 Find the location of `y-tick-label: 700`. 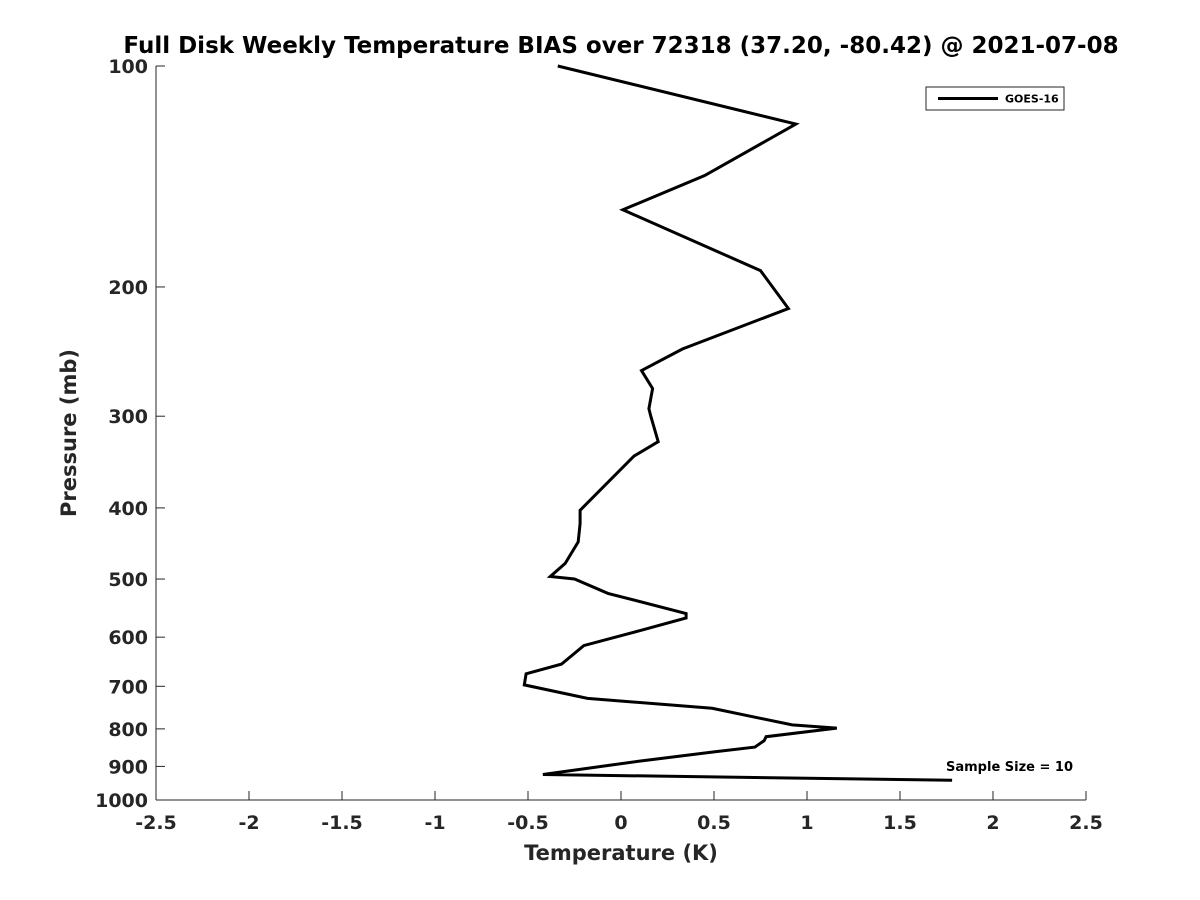

y-tick-label: 700 is located at coordinates (128, 687).